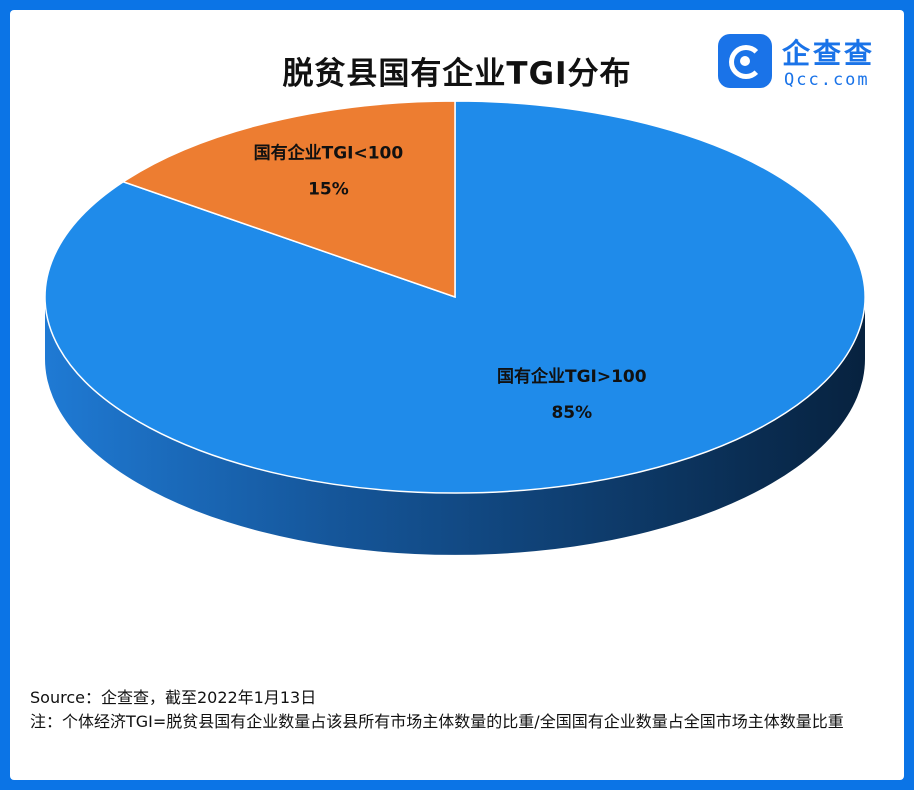 The width and height of the screenshot is (914, 790). What do you see at coordinates (571, 413) in the screenshot?
I see `slice-value-label: 85%` at bounding box center [571, 413].